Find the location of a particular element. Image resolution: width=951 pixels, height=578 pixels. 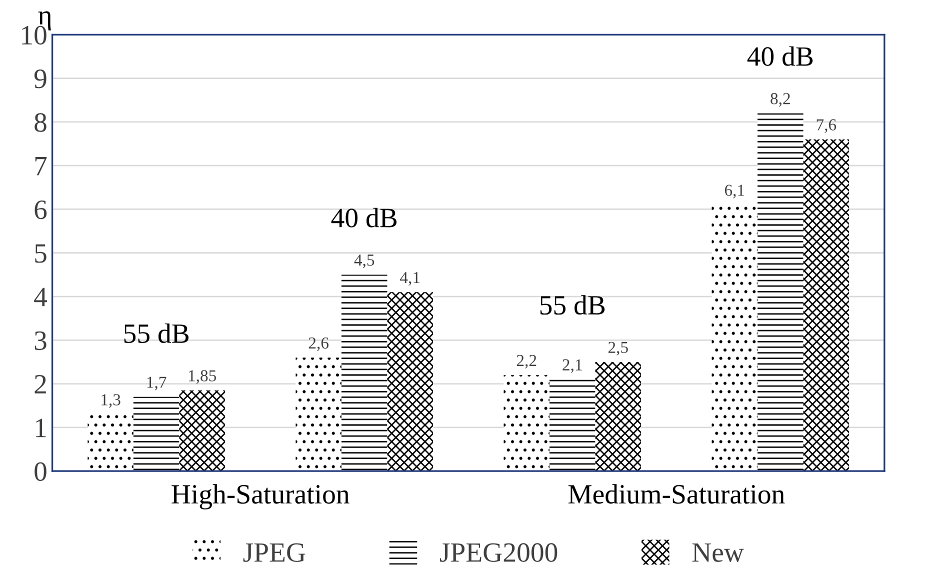

data-label: 1,85 is located at coordinates (202, 377).